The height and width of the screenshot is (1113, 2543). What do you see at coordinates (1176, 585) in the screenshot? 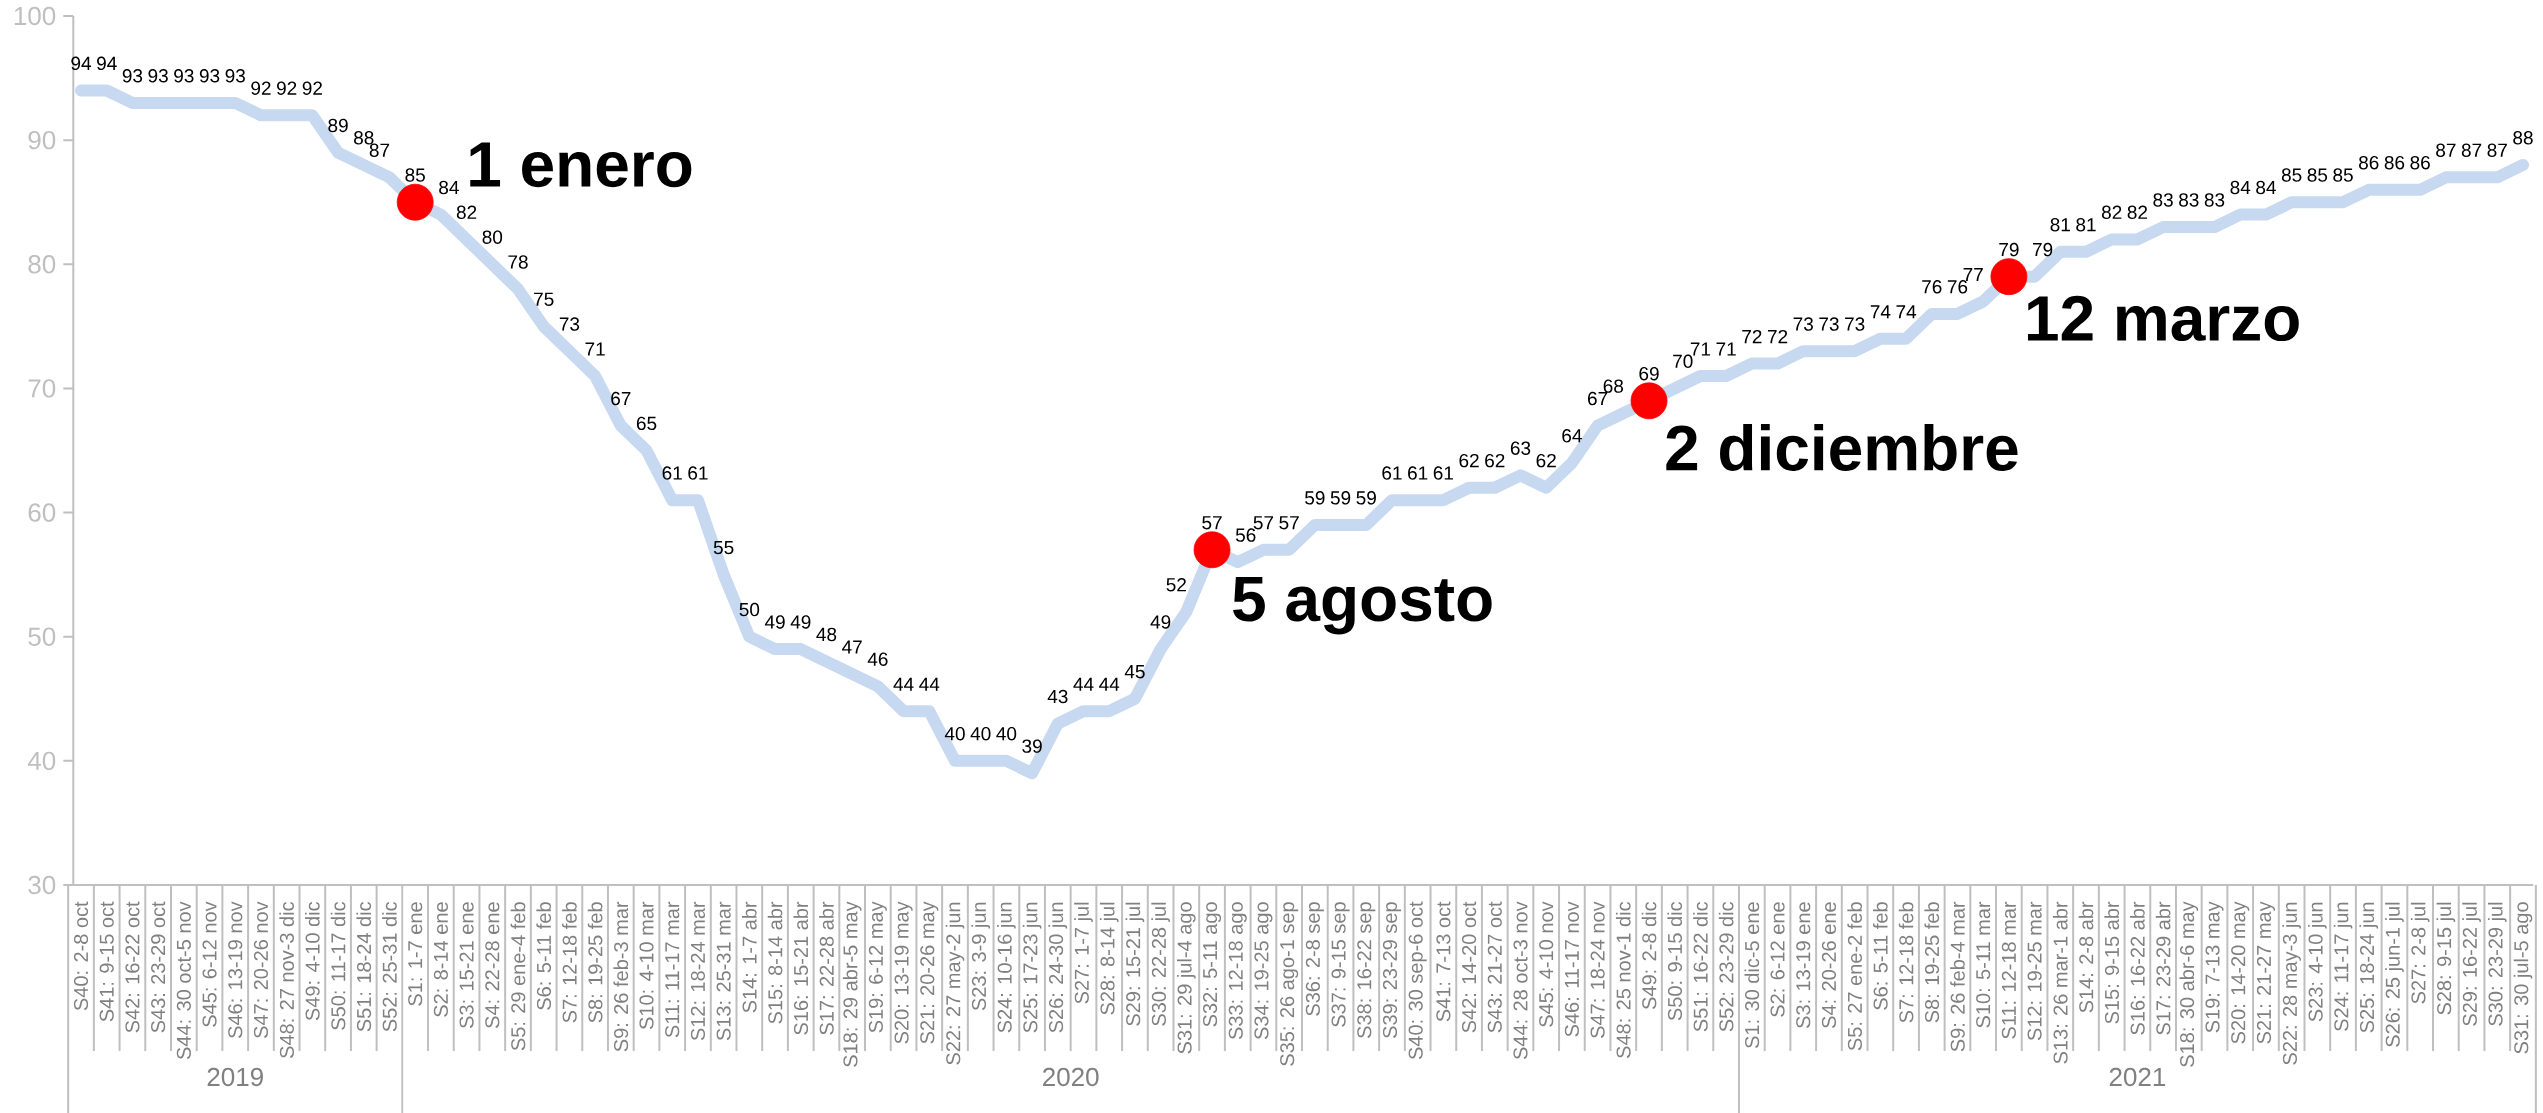
I see `data-label: 52` at bounding box center [1176, 585].